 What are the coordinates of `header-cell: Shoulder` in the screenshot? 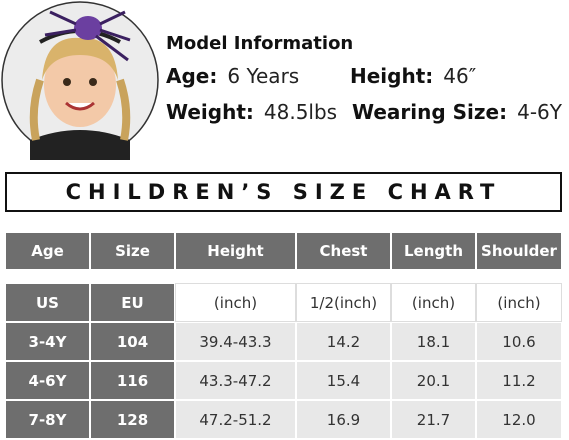 It's located at (519, 251).